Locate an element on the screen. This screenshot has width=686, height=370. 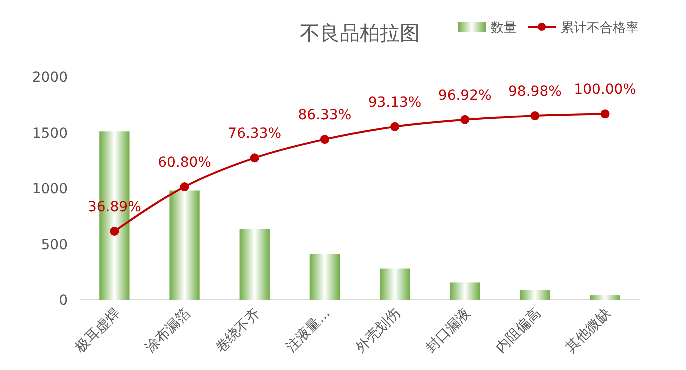
data-label: 86.33% is located at coordinates (325, 116).